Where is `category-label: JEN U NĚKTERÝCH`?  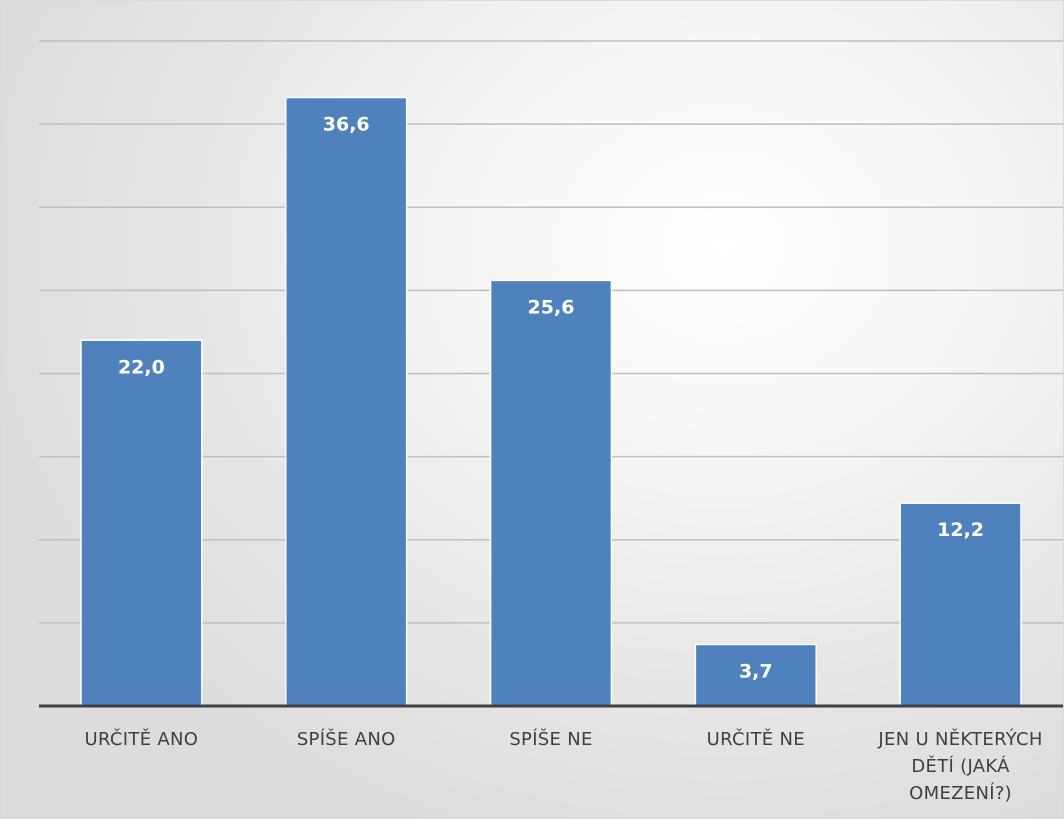 category-label: JEN U NĚKTERÝCH is located at coordinates (959, 739).